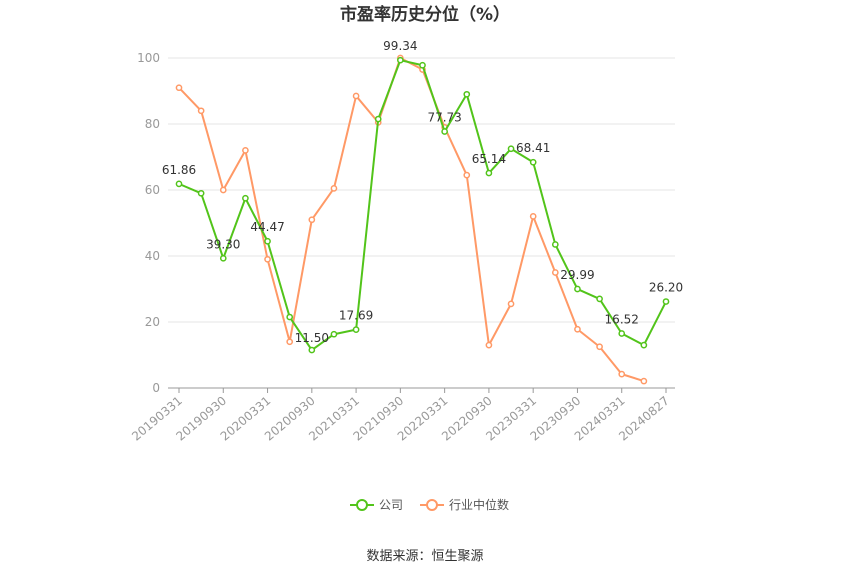  What do you see at coordinates (391, 505) in the screenshot?
I see `legend-label: 公司` at bounding box center [391, 505].